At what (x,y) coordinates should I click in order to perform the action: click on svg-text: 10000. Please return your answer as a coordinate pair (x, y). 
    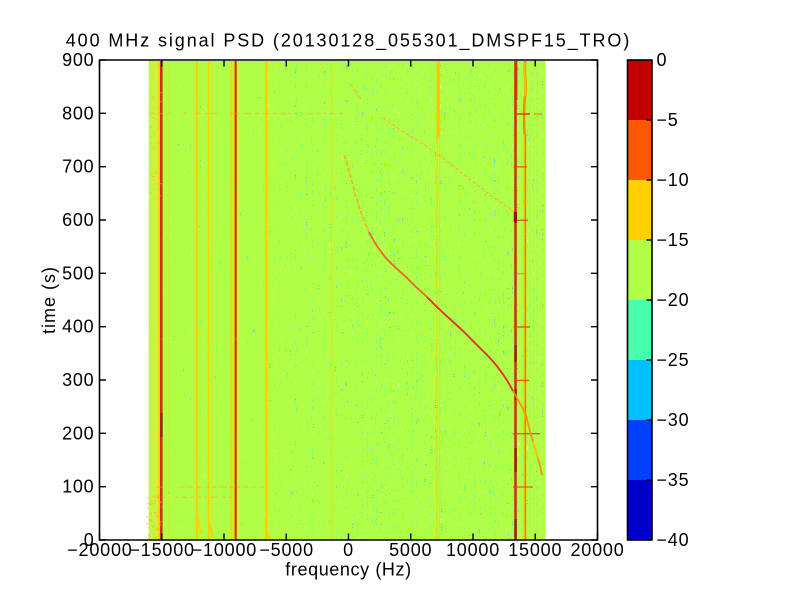
    Looking at the image, I should click on (473, 550).